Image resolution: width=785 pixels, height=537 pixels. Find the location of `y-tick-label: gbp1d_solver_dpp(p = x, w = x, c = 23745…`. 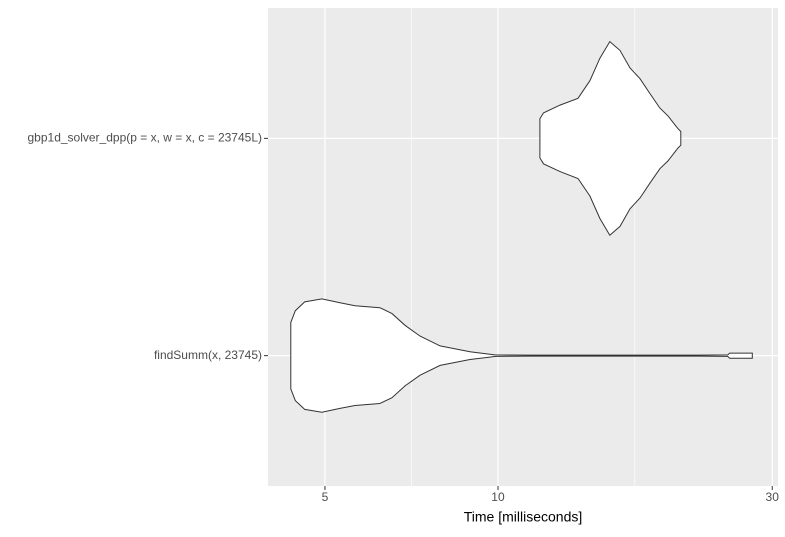

y-tick-label: gbp1d_solver_dpp(p = x, w = x, c = 23745… is located at coordinates (145, 138).